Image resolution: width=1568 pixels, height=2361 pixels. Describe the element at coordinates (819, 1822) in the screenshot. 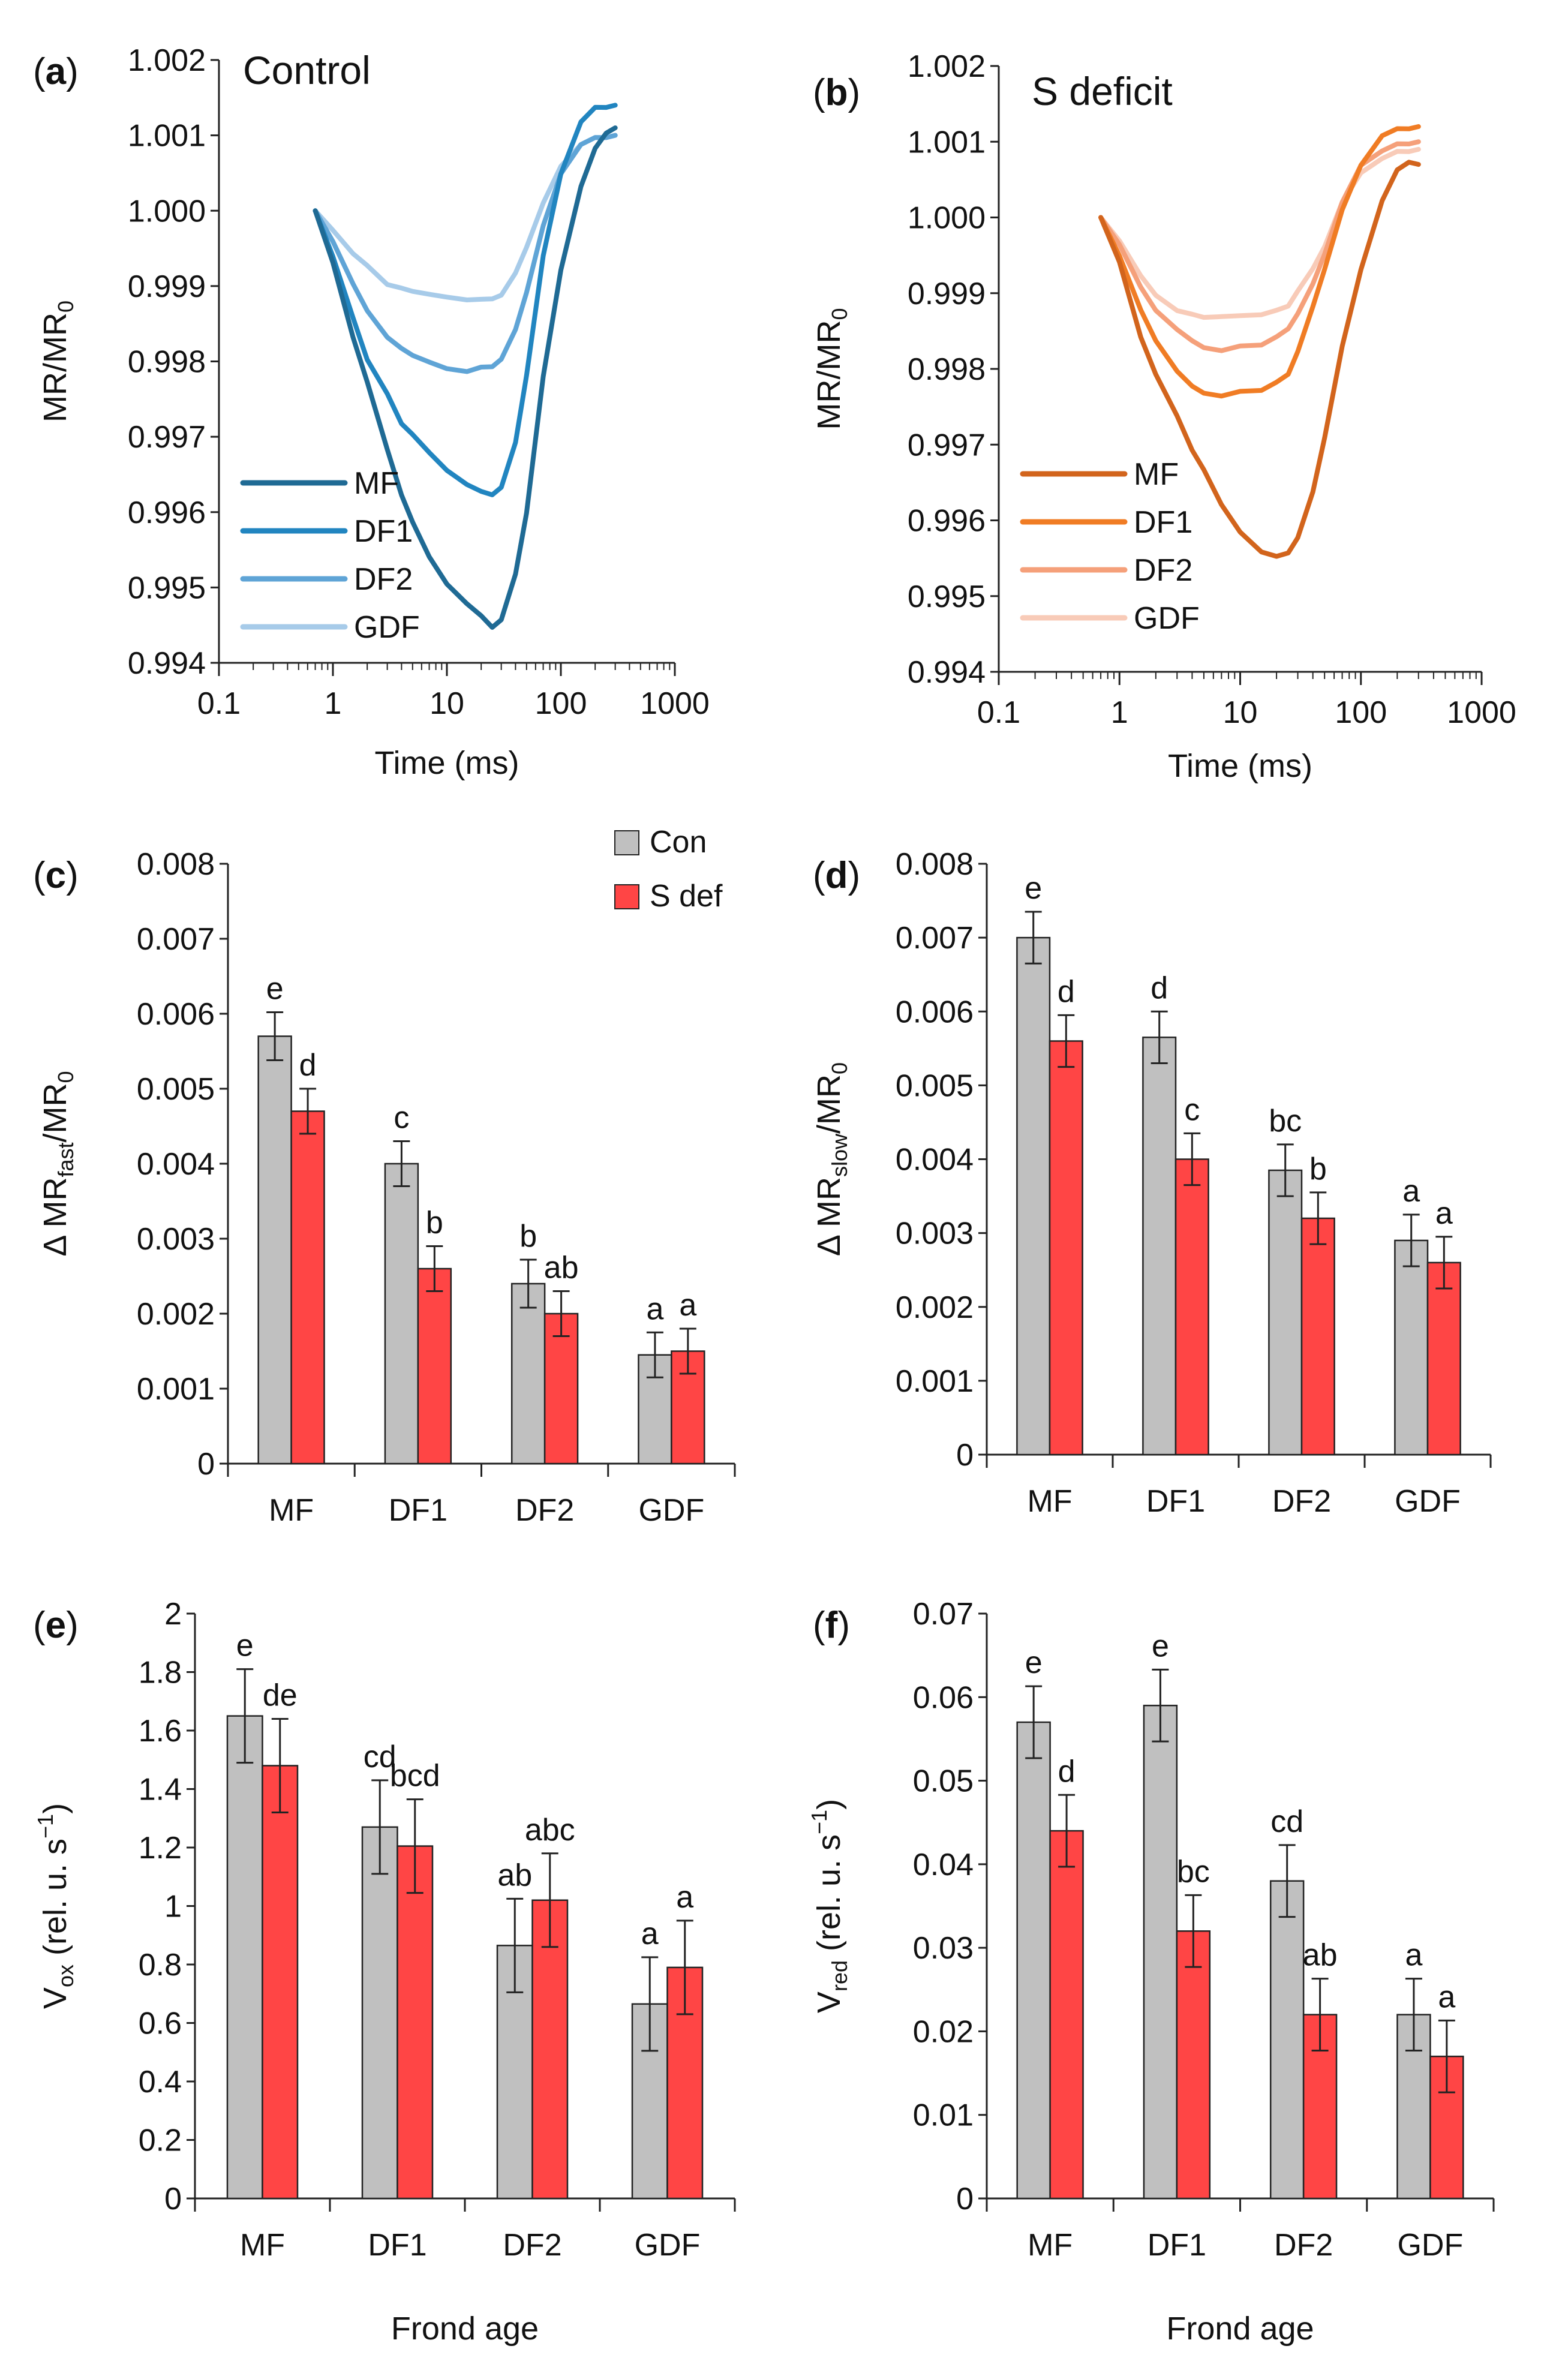

I see `y-axis-title-sup: −1` at that location.